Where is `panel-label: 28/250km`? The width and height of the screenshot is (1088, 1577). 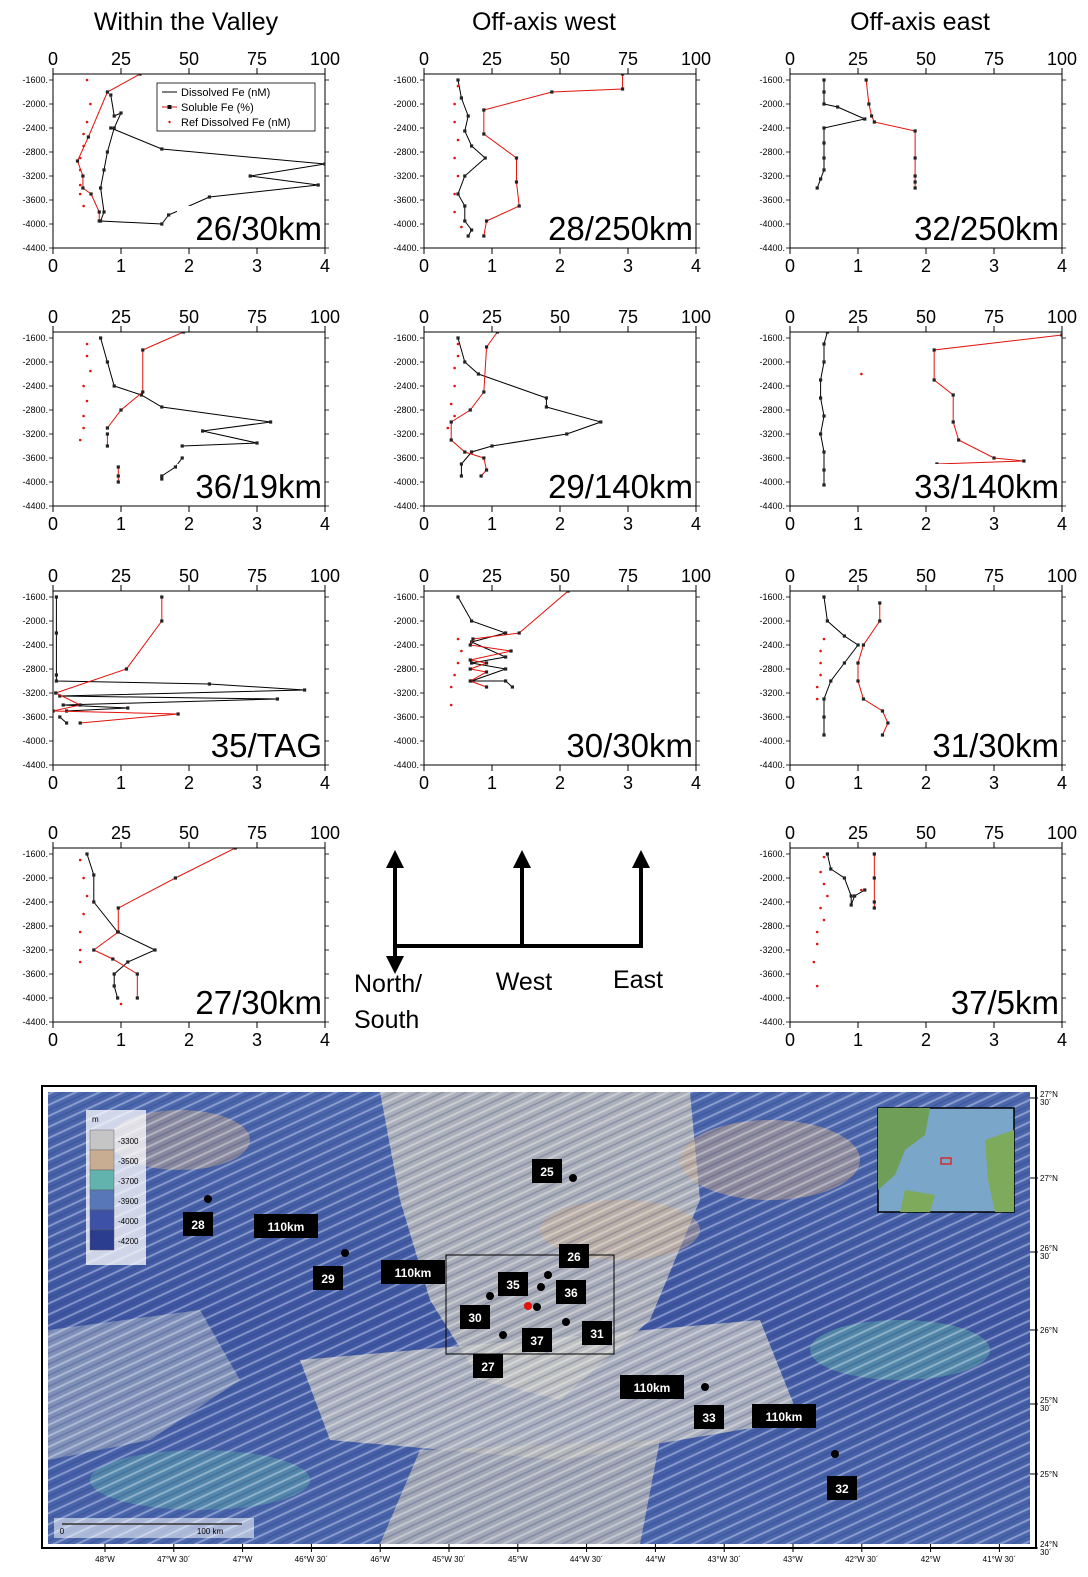
panel-label: 28/250km is located at coordinates (620, 228).